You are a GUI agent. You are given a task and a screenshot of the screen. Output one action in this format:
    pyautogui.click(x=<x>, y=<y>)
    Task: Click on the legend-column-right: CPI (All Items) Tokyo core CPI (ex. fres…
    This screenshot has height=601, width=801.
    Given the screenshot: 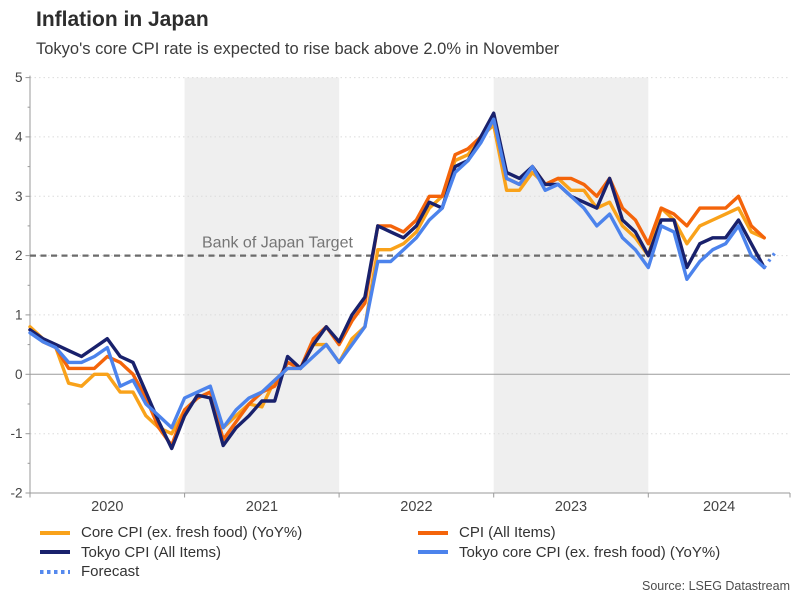 What is the action you would take?
    pyautogui.click(x=569, y=552)
    